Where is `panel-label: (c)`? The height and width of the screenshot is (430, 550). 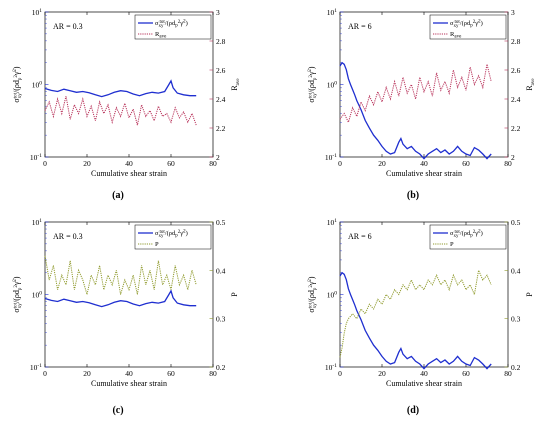
panel-label: (c) is located at coordinates (117, 410).